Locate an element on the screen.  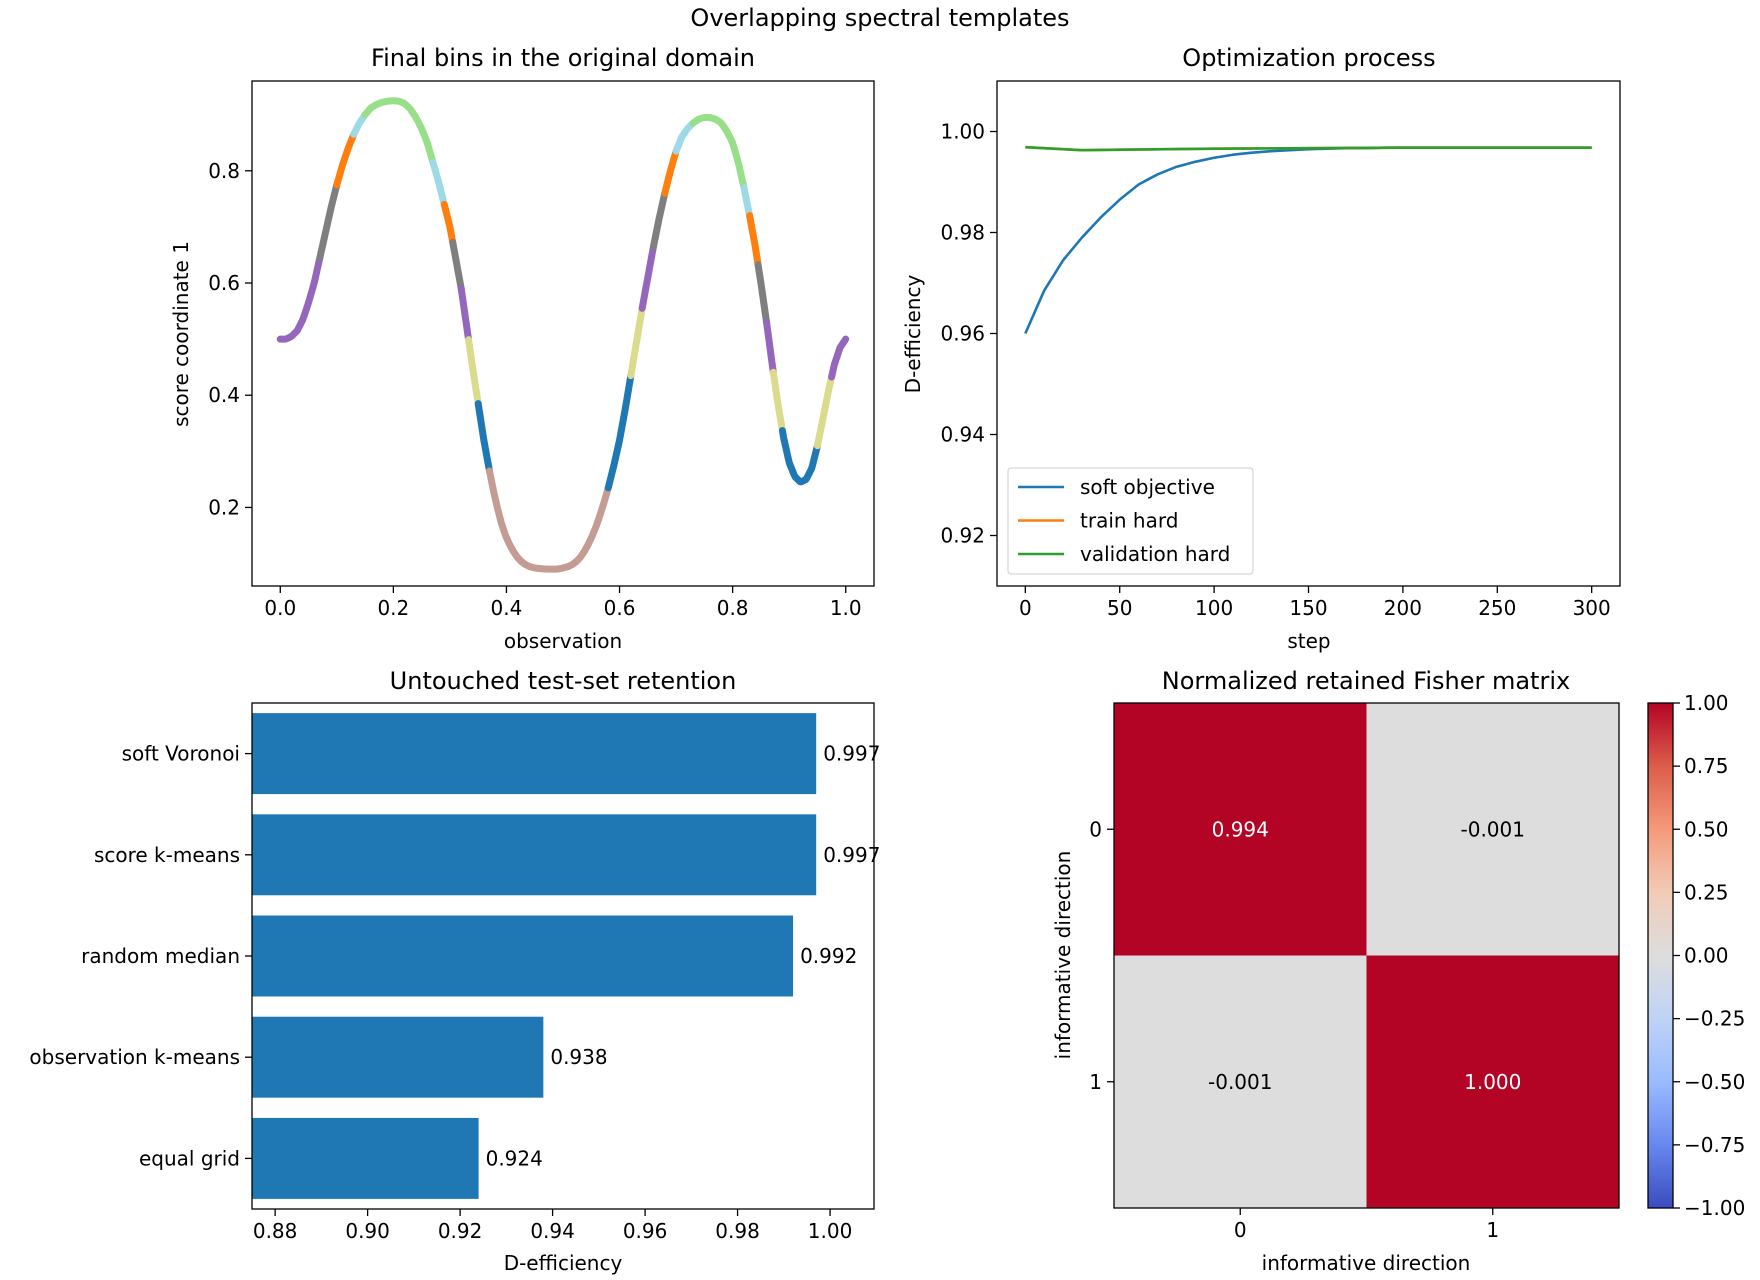
panel-title: Optimization process is located at coordinates (1308, 58).